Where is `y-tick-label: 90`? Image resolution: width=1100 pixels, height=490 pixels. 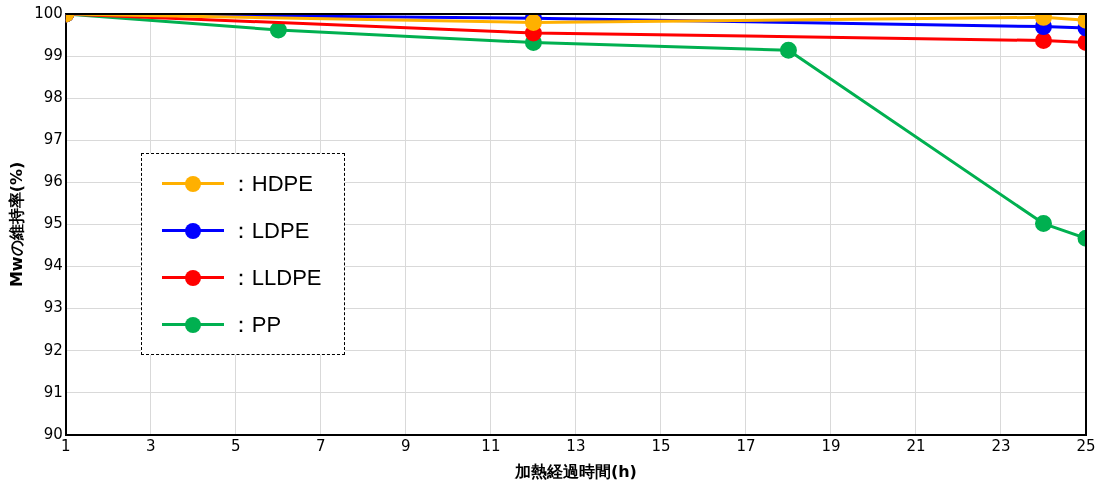 y-tick-label: 90 is located at coordinates (53, 433).